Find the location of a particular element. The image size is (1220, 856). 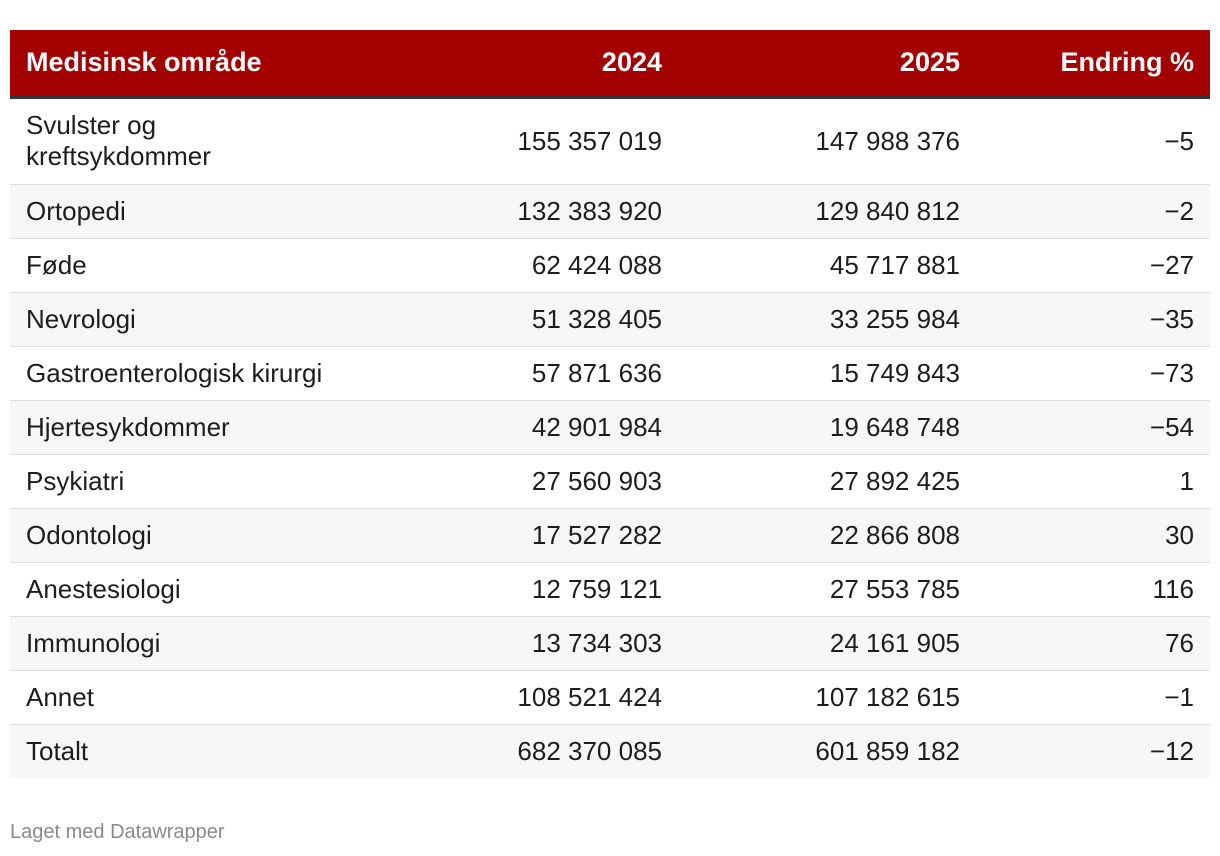

cell-area: Psykiatri is located at coordinates (215, 481).